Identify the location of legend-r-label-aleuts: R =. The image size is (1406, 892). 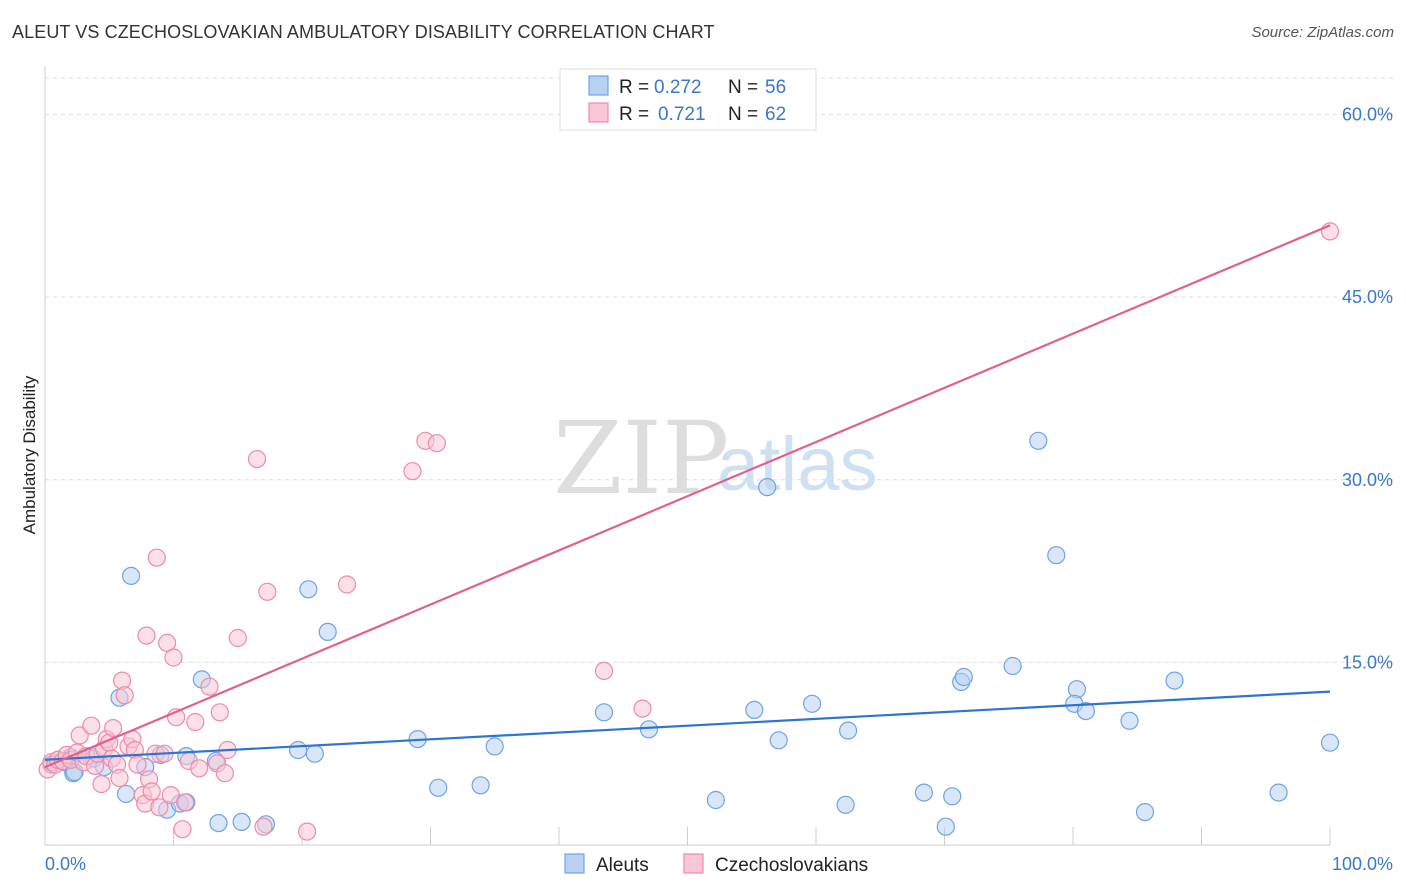
(634, 87).